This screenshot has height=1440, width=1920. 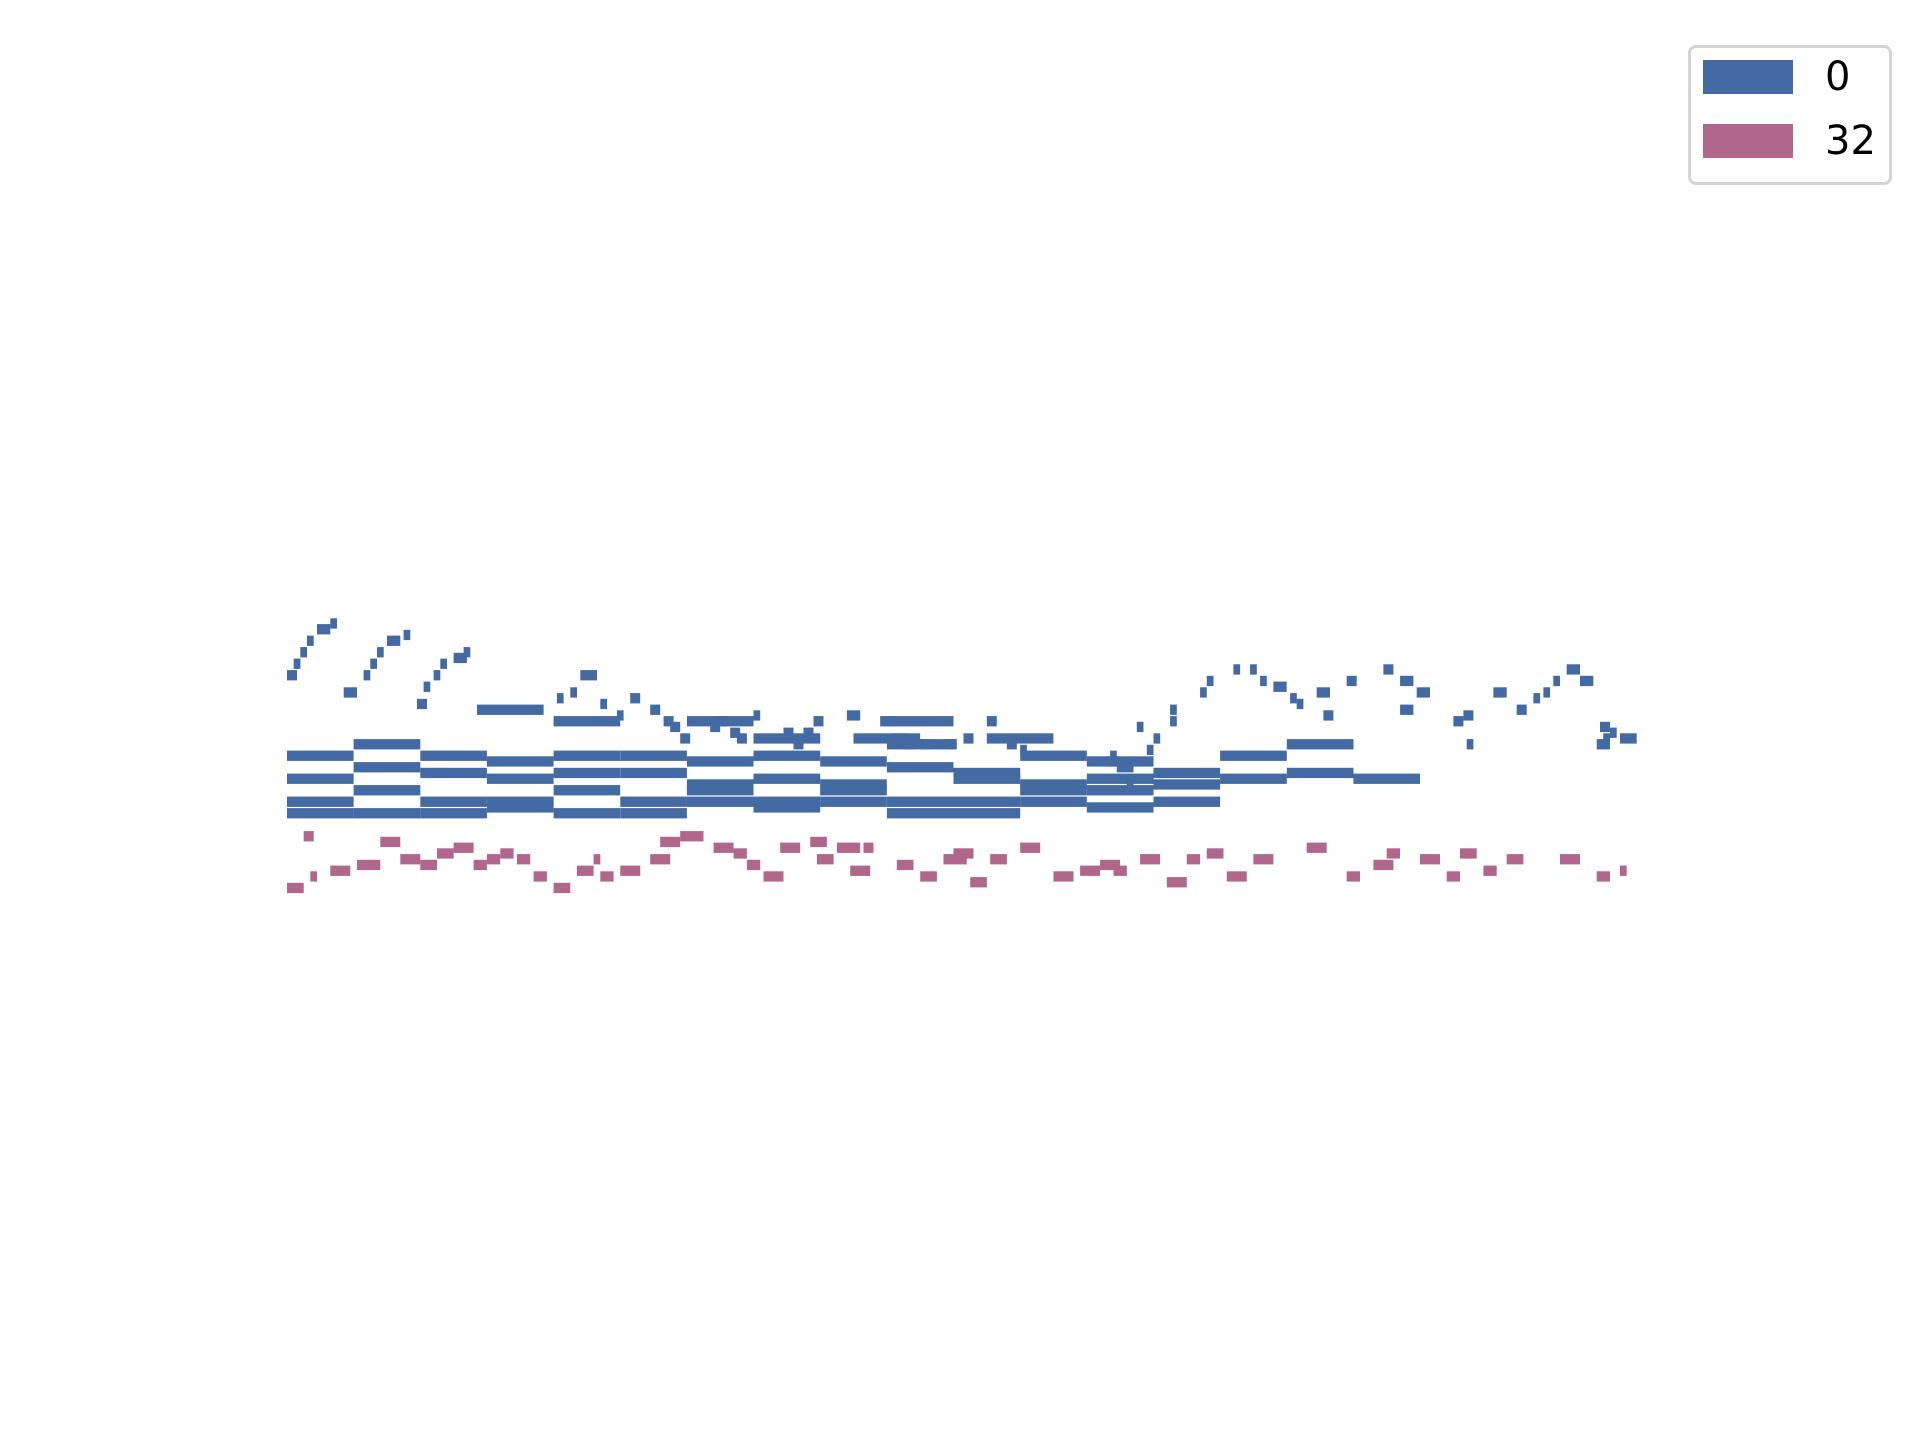 I want to click on legend-entry-0: 0, so click(x=1776, y=77).